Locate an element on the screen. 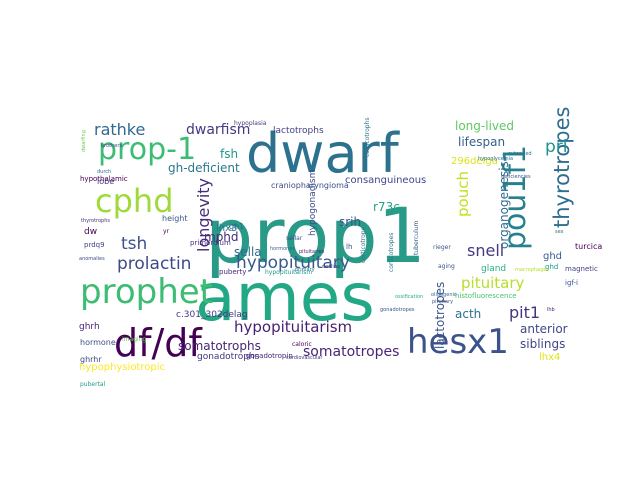 This screenshot has width=640, height=480. cloud-word: histofluorescence is located at coordinates (486, 296).